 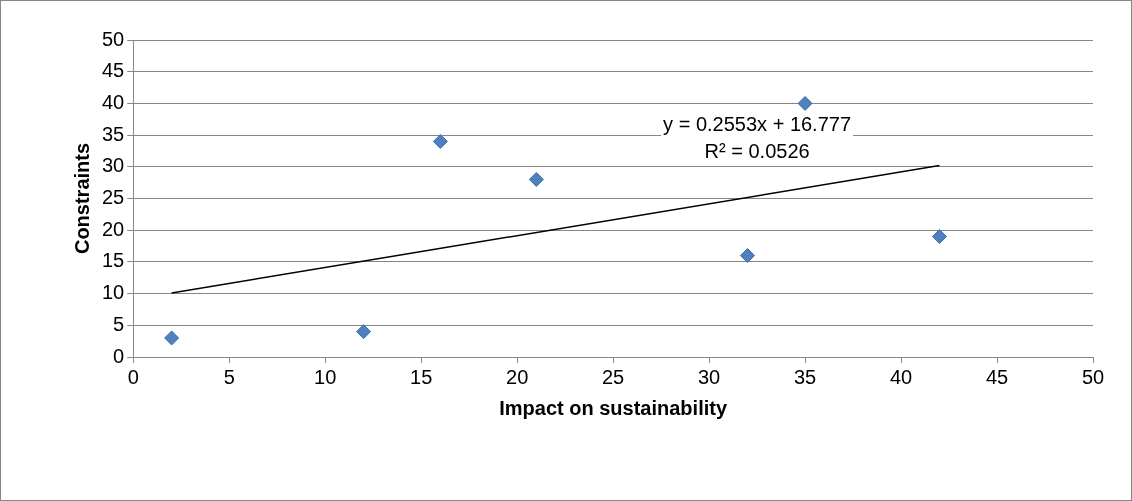 What do you see at coordinates (113, 165) in the screenshot?
I see `y-tick-label: 30` at bounding box center [113, 165].